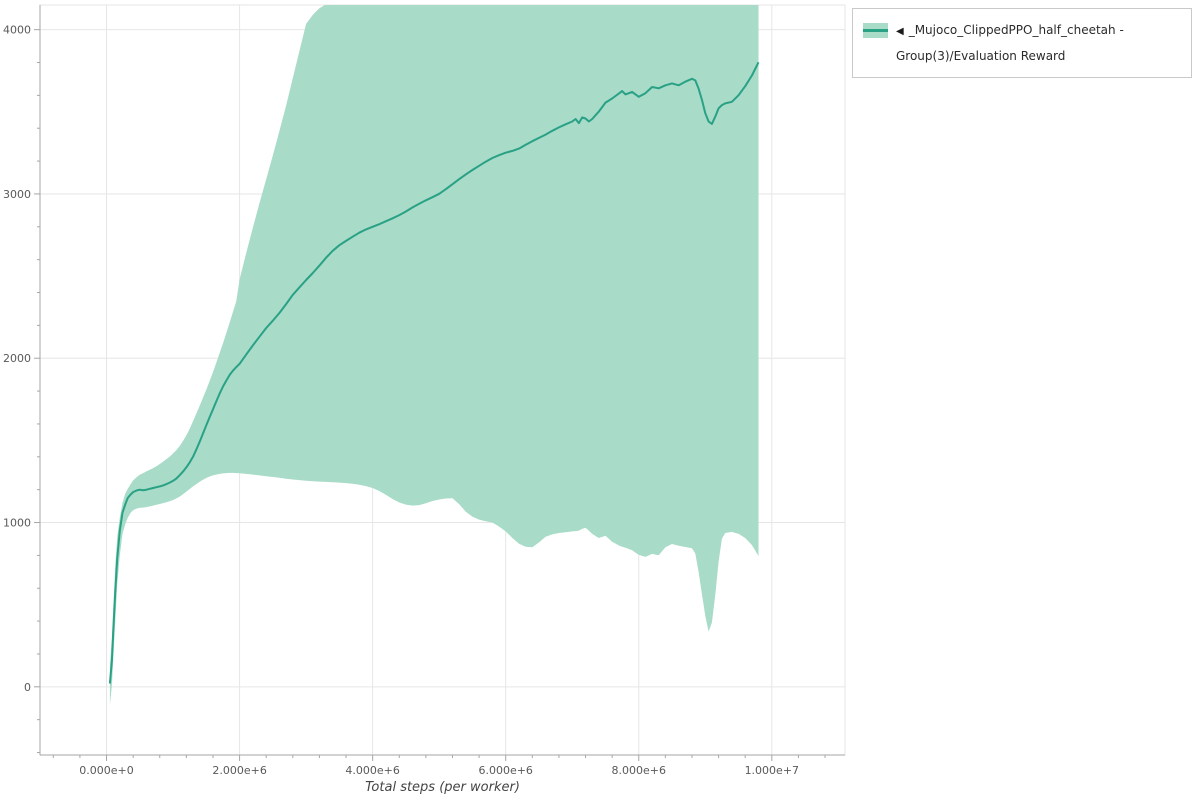 The width and height of the screenshot is (1200, 800). Describe the element at coordinates (17, 523) in the screenshot. I see `y-tick-label: 1000` at that location.